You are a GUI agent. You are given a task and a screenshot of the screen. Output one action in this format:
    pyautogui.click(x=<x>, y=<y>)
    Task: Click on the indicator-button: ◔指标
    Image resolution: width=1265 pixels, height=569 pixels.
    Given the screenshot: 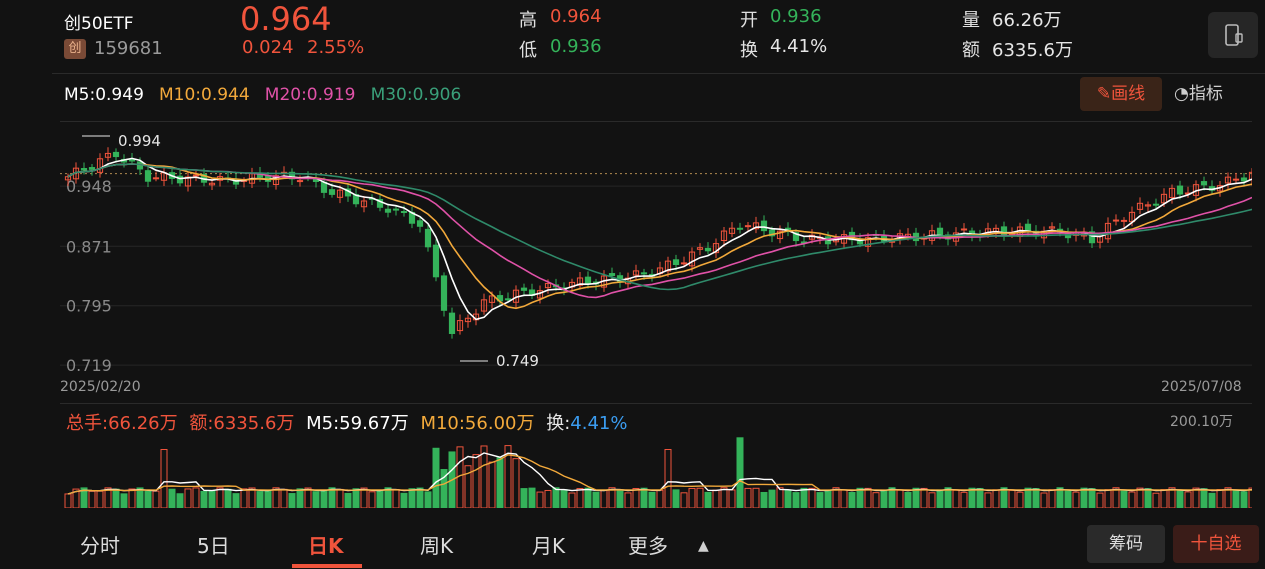 What is the action you would take?
    pyautogui.click(x=1198, y=91)
    